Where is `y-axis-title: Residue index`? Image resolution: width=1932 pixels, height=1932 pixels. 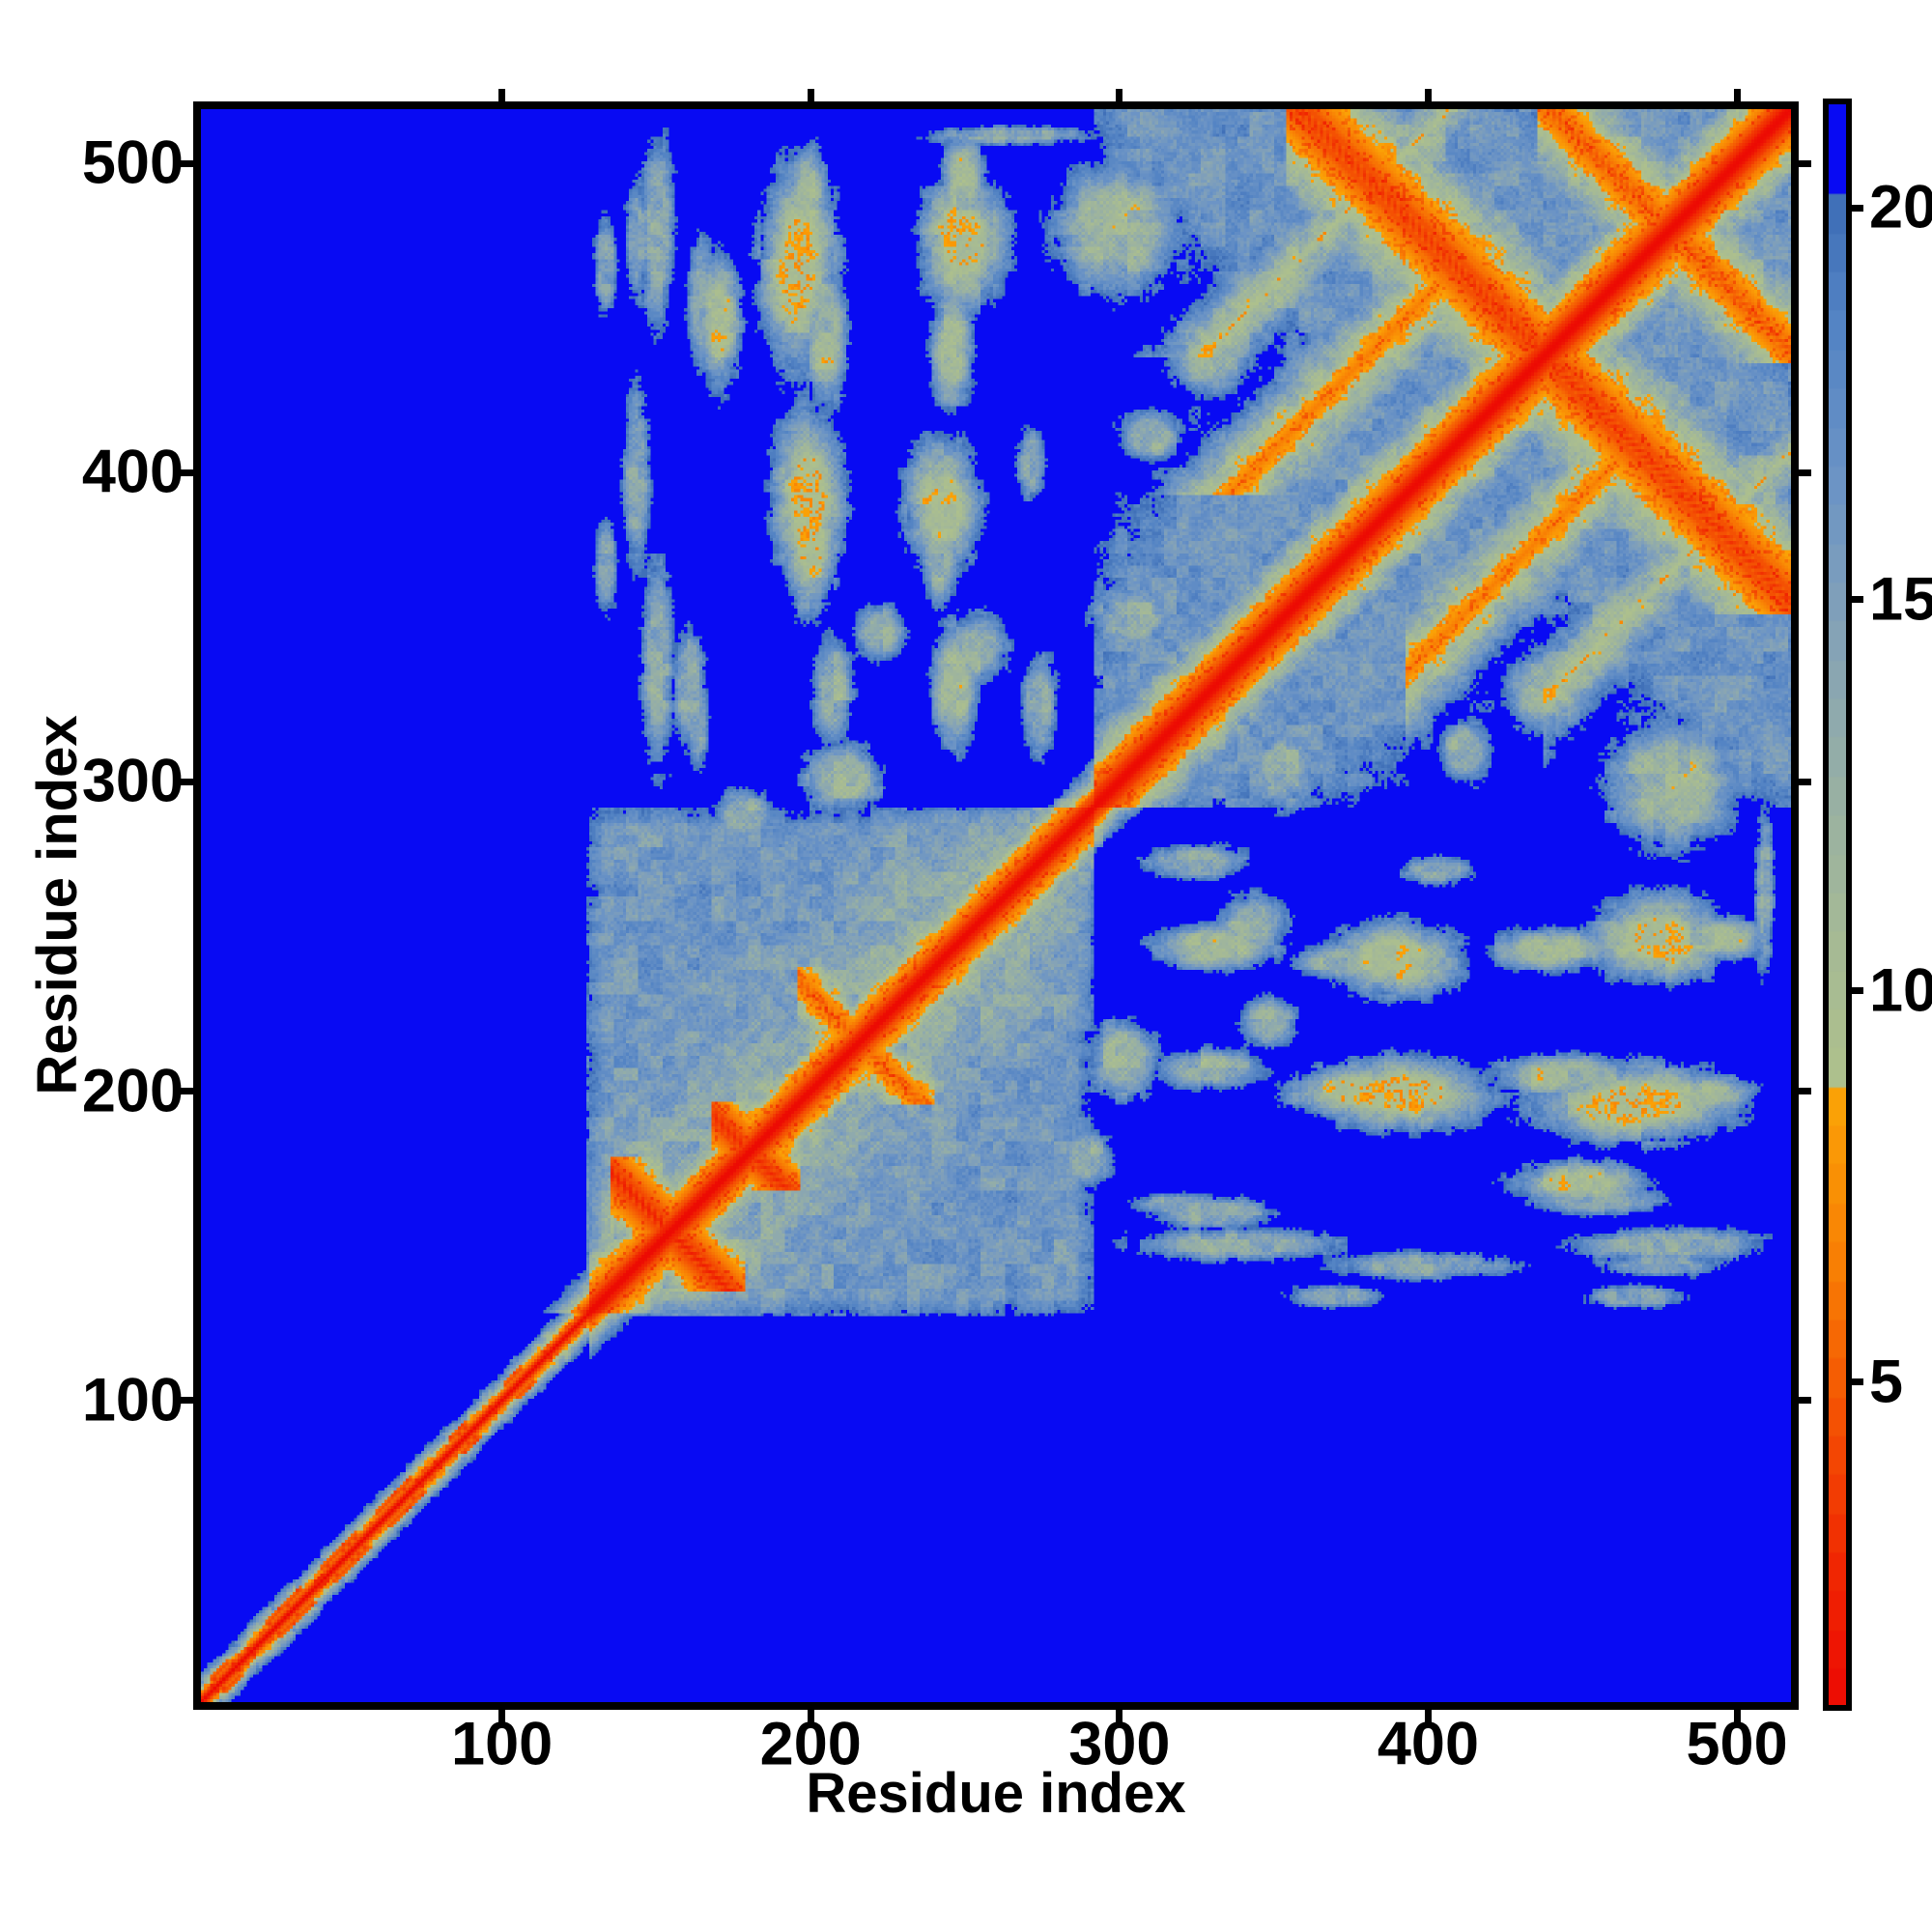 y-axis-title: Residue index is located at coordinates (57, 905).